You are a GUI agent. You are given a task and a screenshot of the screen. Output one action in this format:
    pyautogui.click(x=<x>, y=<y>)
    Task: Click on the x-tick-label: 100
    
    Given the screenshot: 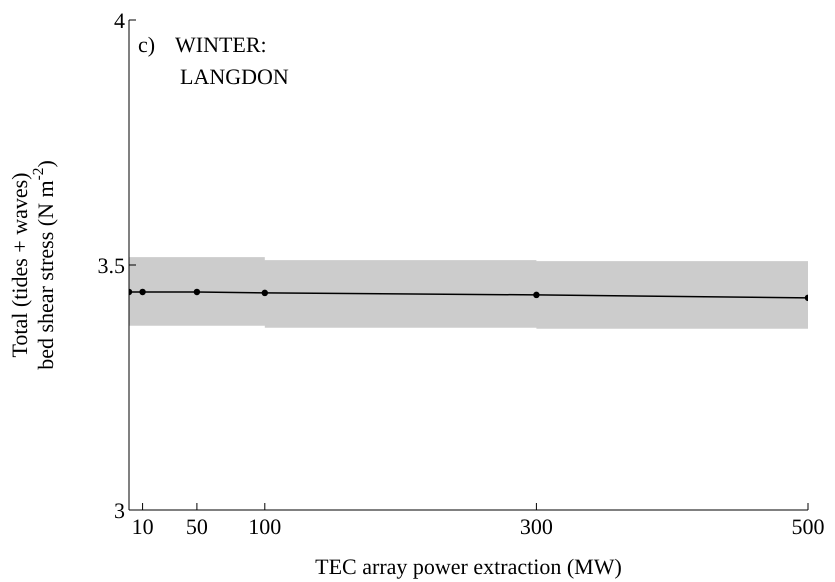 What is the action you would take?
    pyautogui.click(x=265, y=526)
    